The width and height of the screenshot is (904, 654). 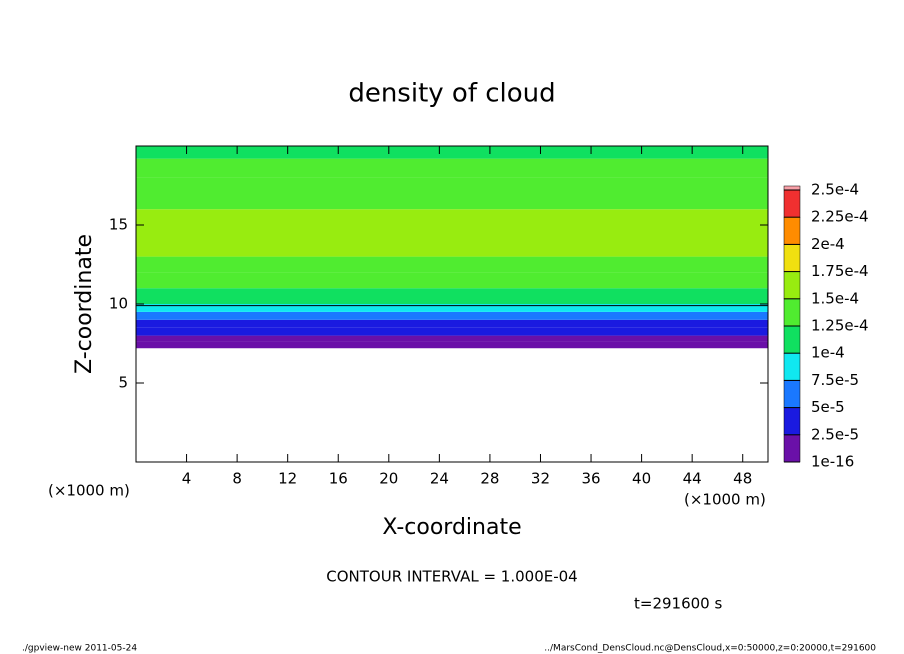 I want to click on colorbar-label: 1.5e-4, so click(x=835, y=298).